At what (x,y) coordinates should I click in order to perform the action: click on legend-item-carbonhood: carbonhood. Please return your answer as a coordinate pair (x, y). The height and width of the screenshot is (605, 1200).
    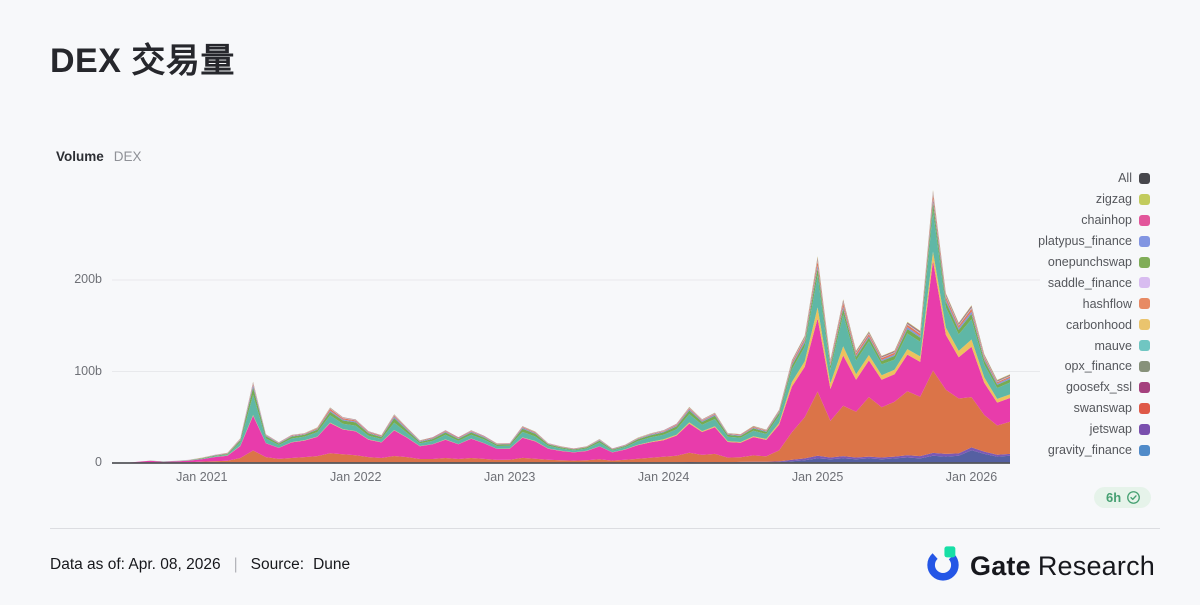
    Looking at the image, I should click on (1075, 324).